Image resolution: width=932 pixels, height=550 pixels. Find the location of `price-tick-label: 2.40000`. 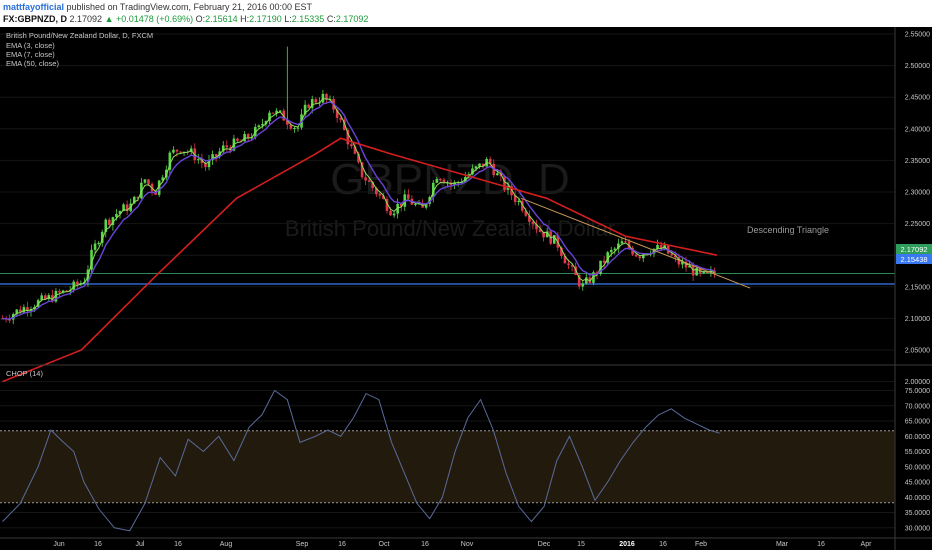

price-tick-label: 2.40000 is located at coordinates (917, 129).